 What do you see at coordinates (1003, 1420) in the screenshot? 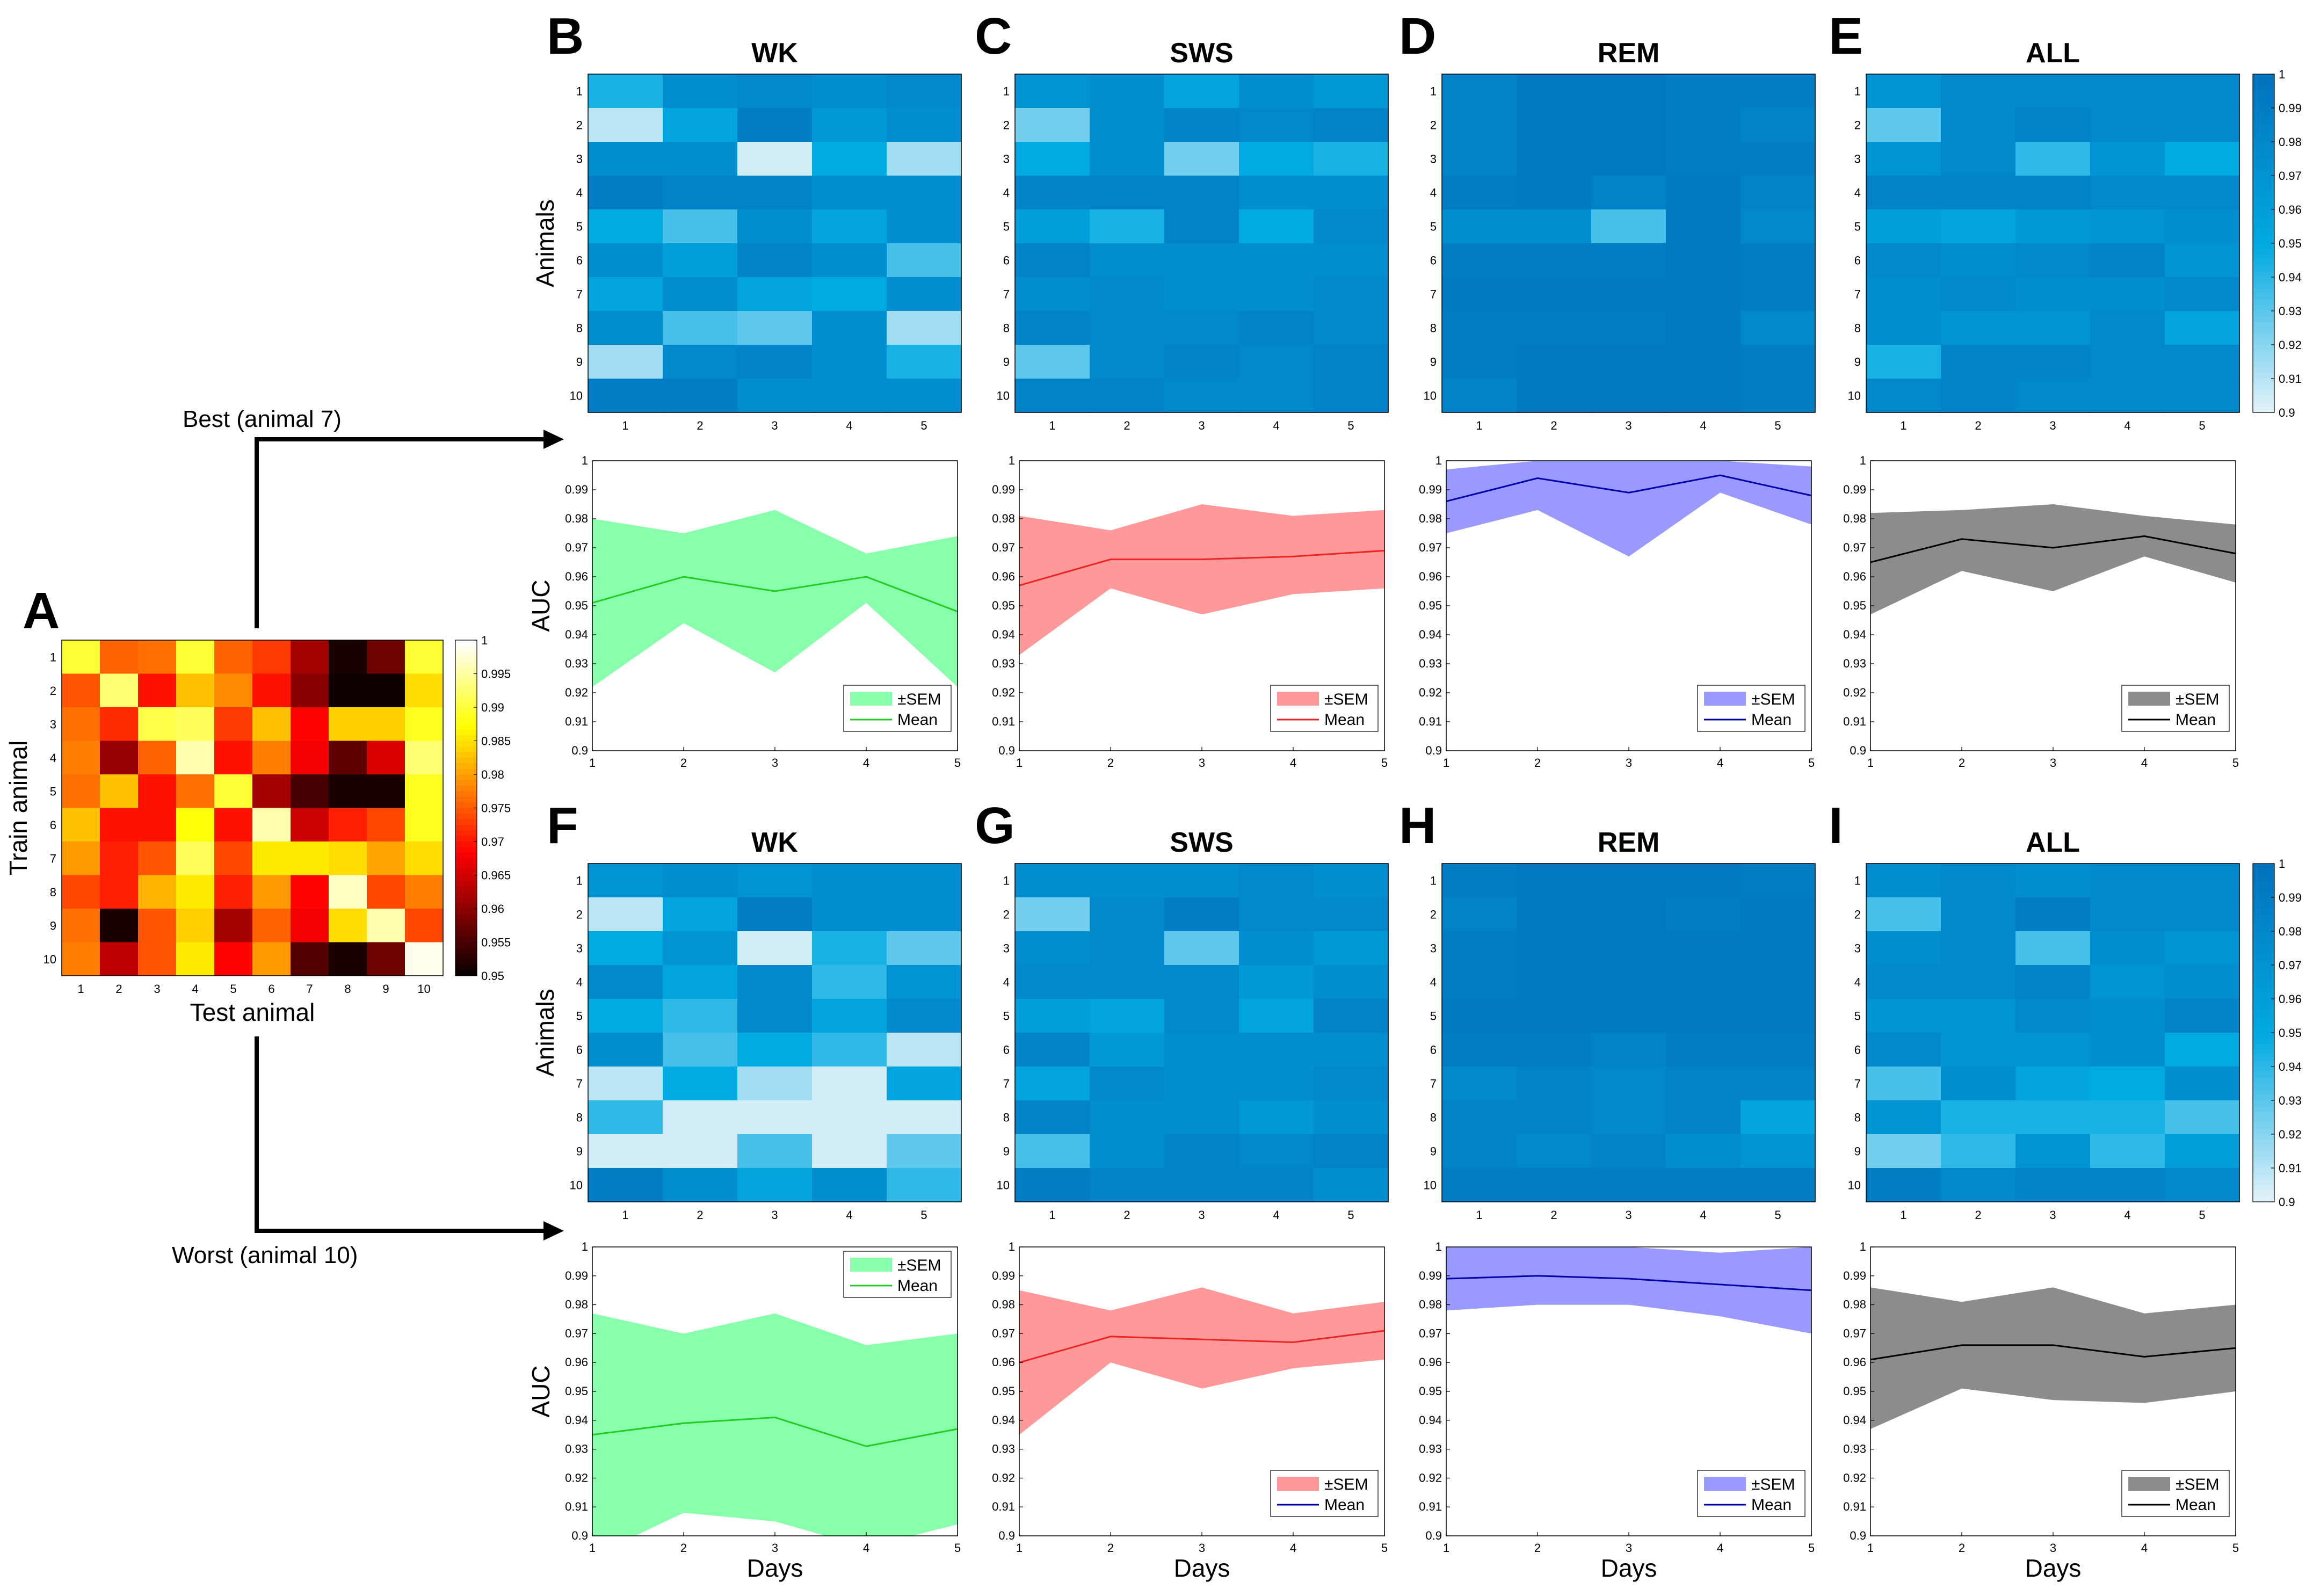
I see `y-tick-label: 0.94` at bounding box center [1003, 1420].